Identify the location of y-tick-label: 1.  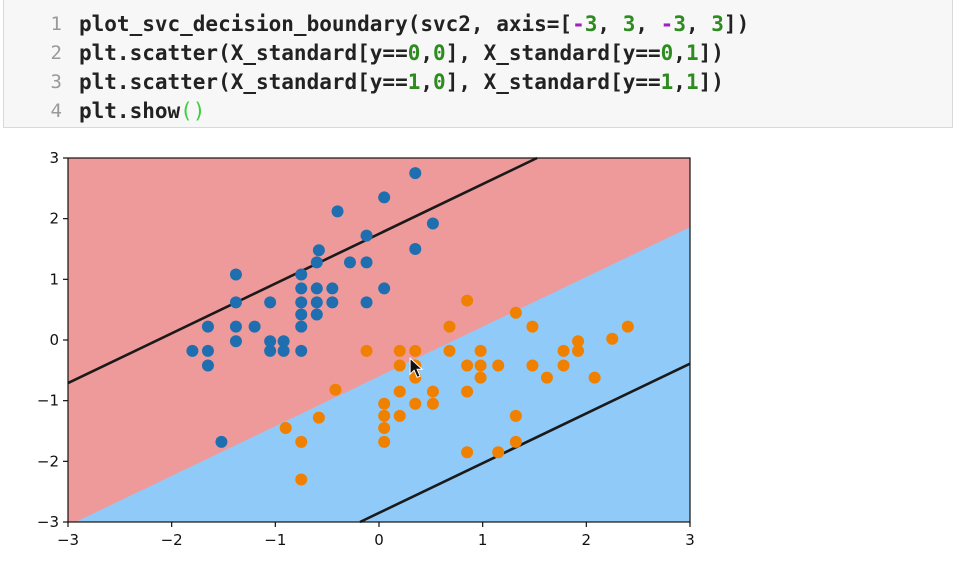
(54, 279).